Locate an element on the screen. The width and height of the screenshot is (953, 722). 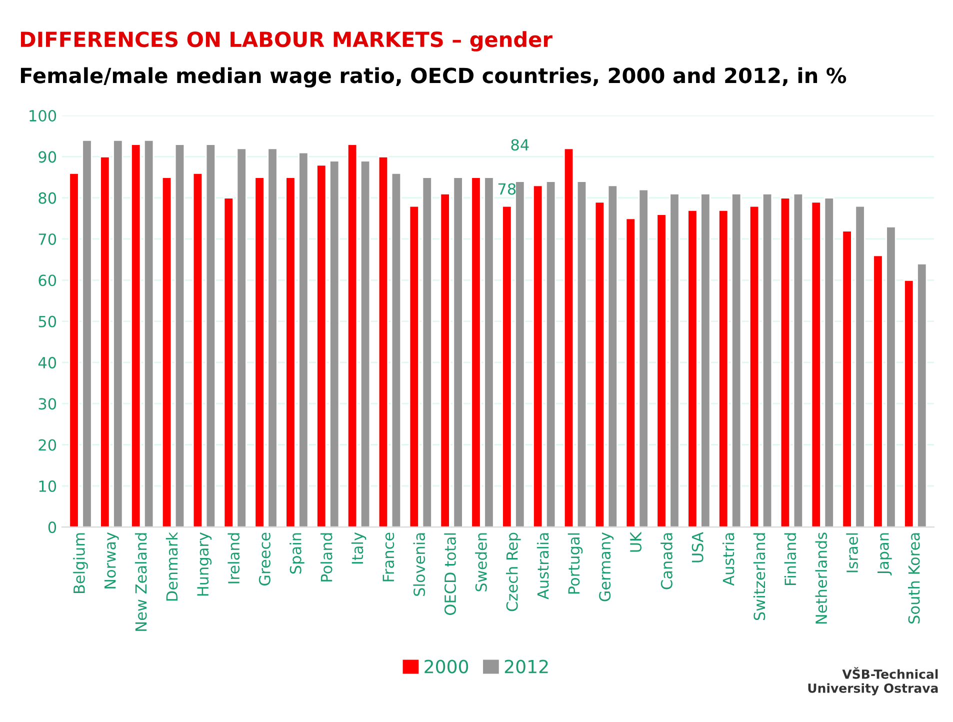
x-tick-label: UK is located at coordinates (636, 542).